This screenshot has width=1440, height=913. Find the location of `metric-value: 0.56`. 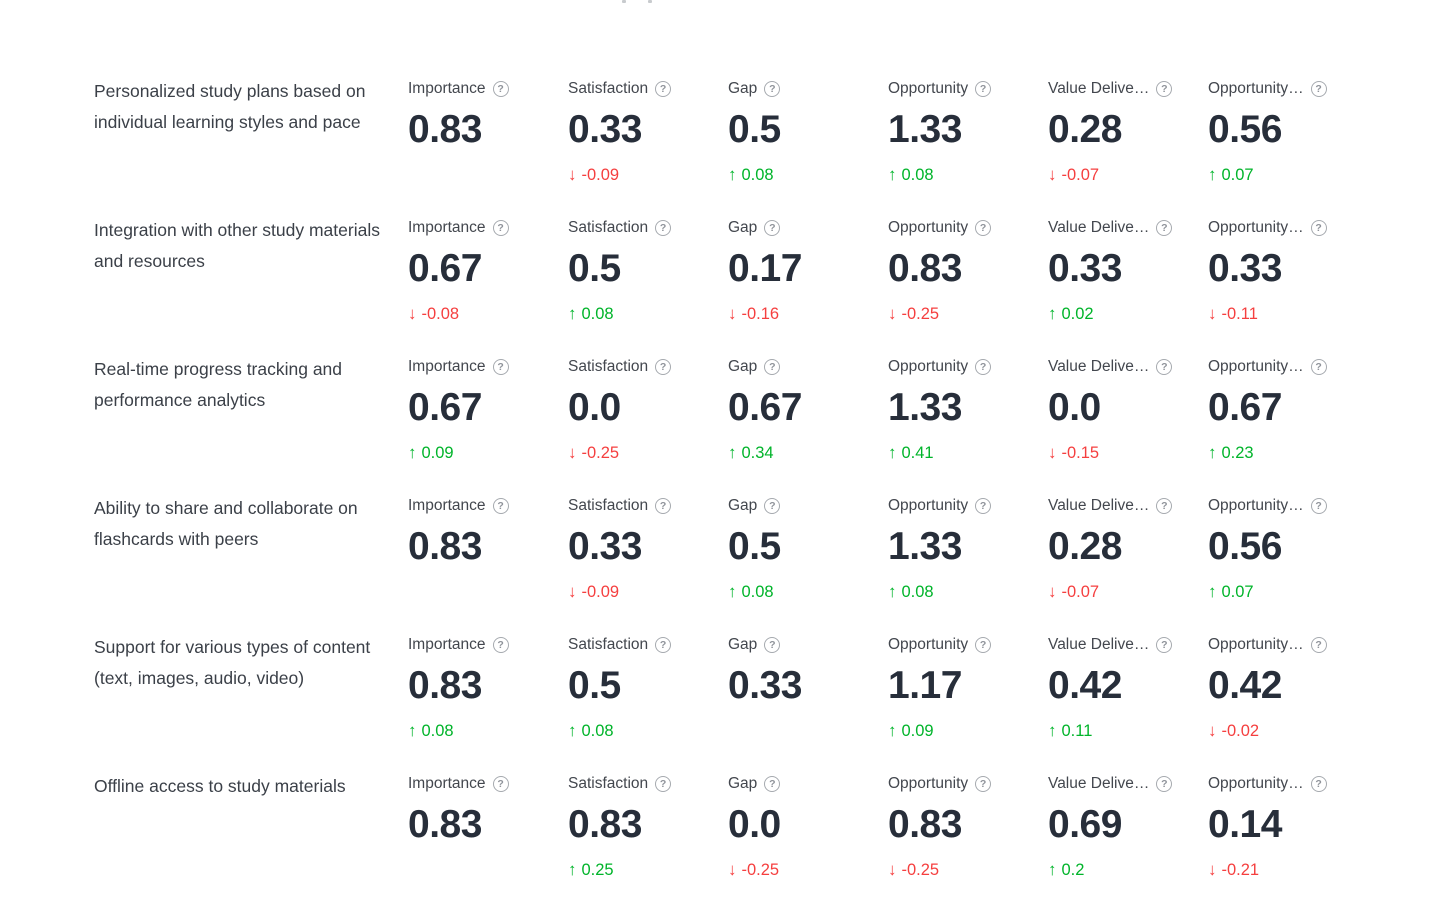

metric-value: 0.56 is located at coordinates (1245, 129).